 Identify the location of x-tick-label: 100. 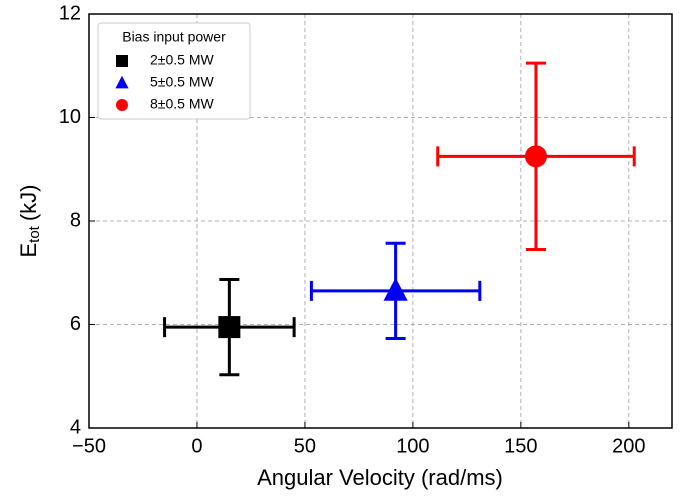
(412, 446).